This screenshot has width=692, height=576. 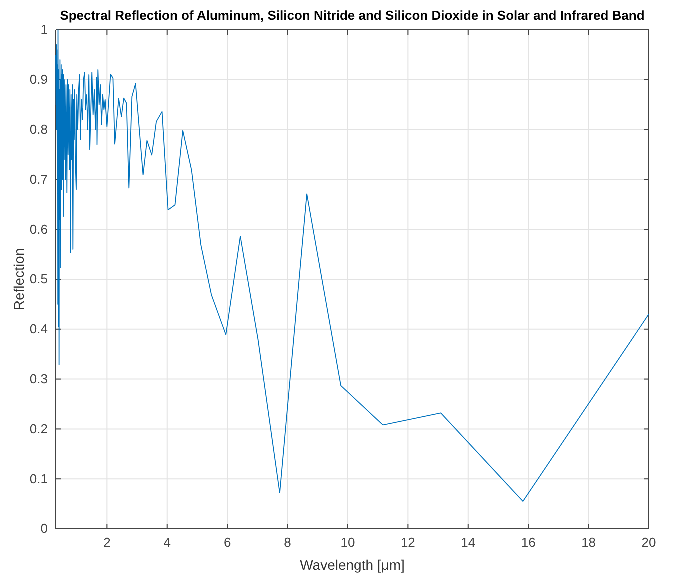 I want to click on x-tick-label: 8, so click(x=288, y=542).